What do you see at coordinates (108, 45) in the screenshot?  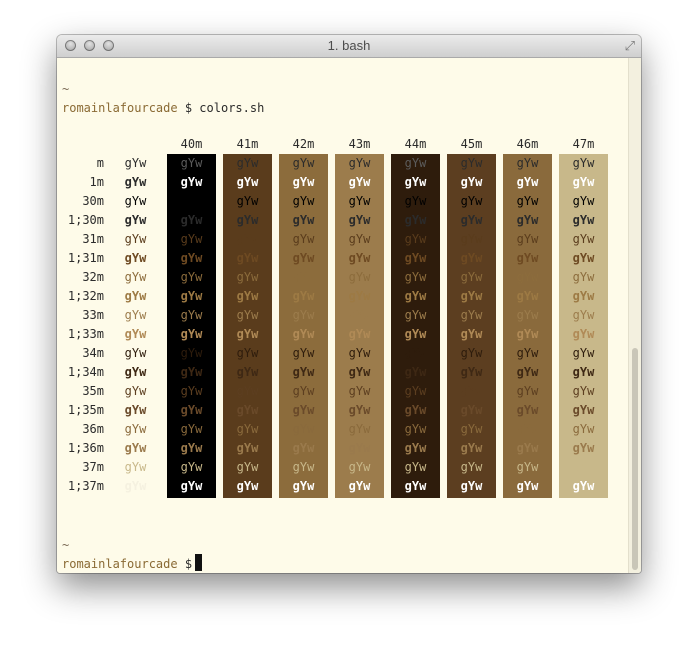 I see `zoom-button` at bounding box center [108, 45].